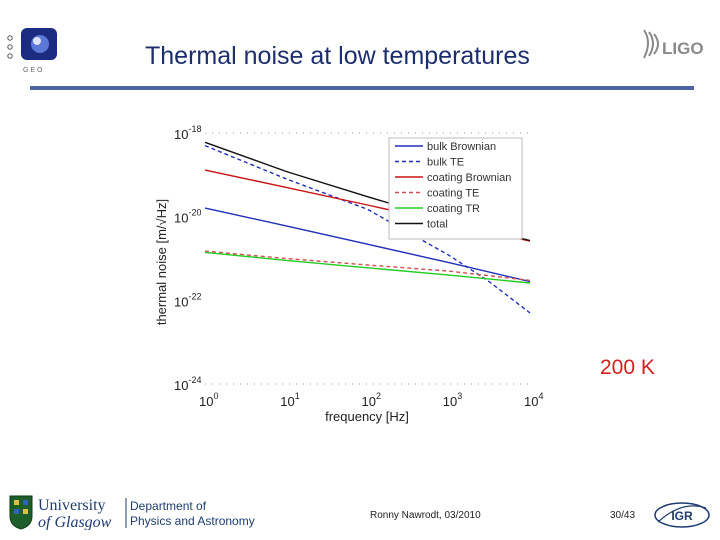  What do you see at coordinates (627, 367) in the screenshot?
I see `temperature-label: 200 K` at bounding box center [627, 367].